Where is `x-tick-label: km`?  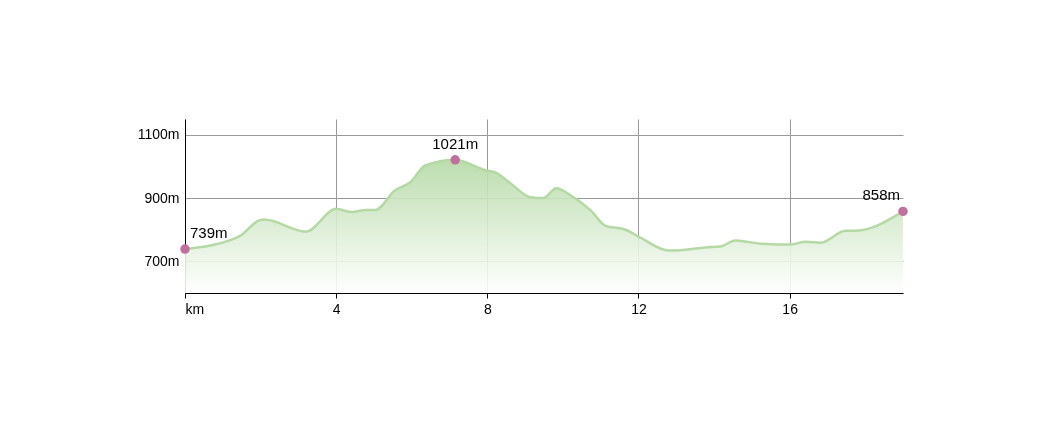 x-tick-label: km is located at coordinates (195, 308).